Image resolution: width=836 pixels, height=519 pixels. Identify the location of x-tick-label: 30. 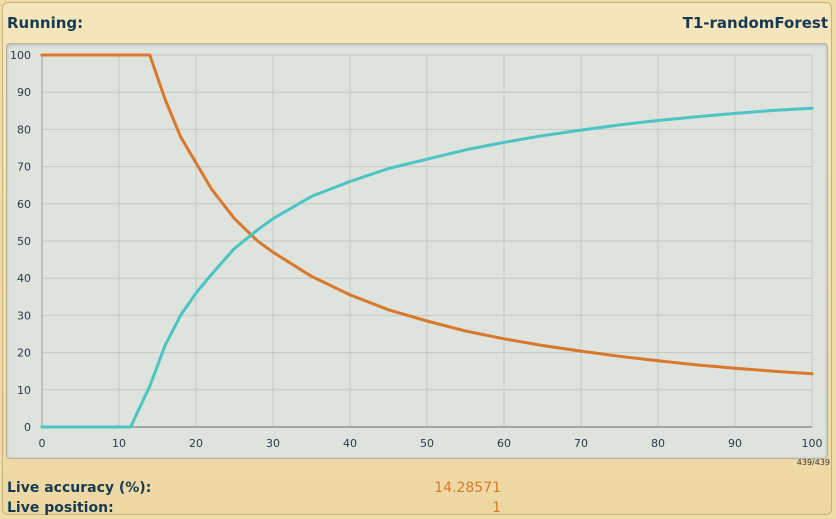
(273, 443).